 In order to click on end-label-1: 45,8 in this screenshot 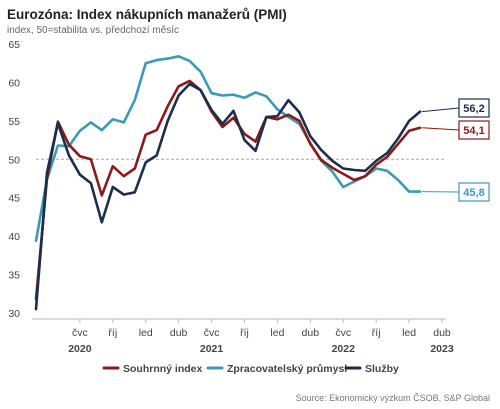, I will do `click(473, 193)`.